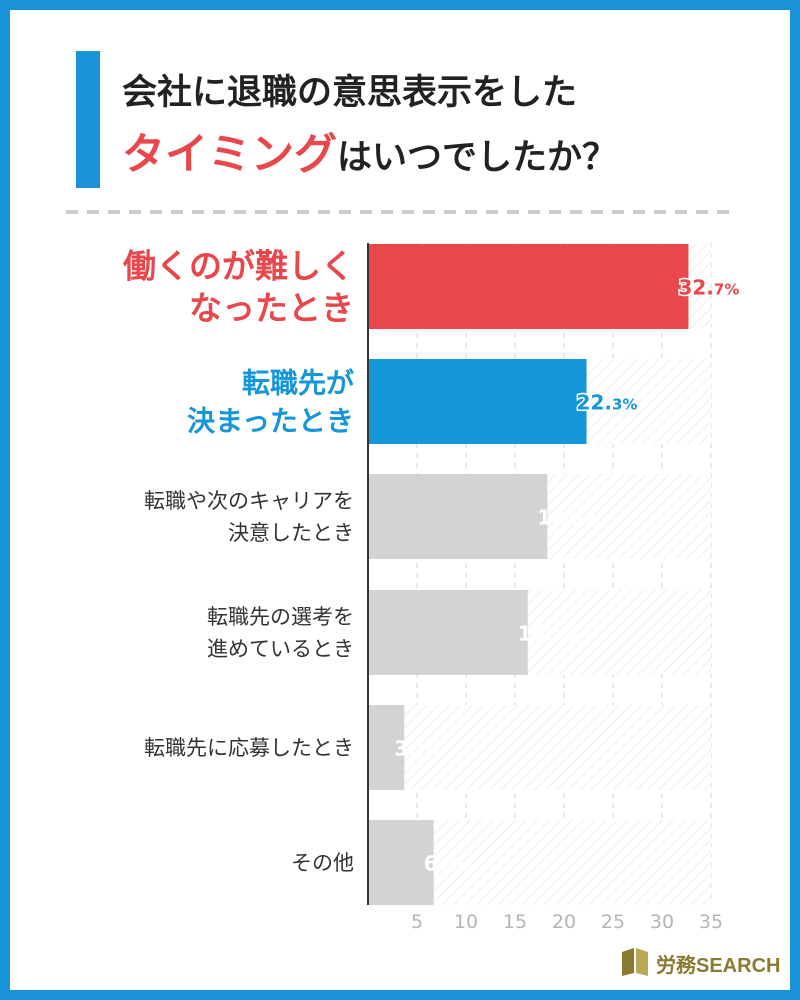 Image resolution: width=800 pixels, height=1000 pixels. Describe the element at coordinates (535, 634) in the screenshot. I see `value-label-number: 16.` at that location.